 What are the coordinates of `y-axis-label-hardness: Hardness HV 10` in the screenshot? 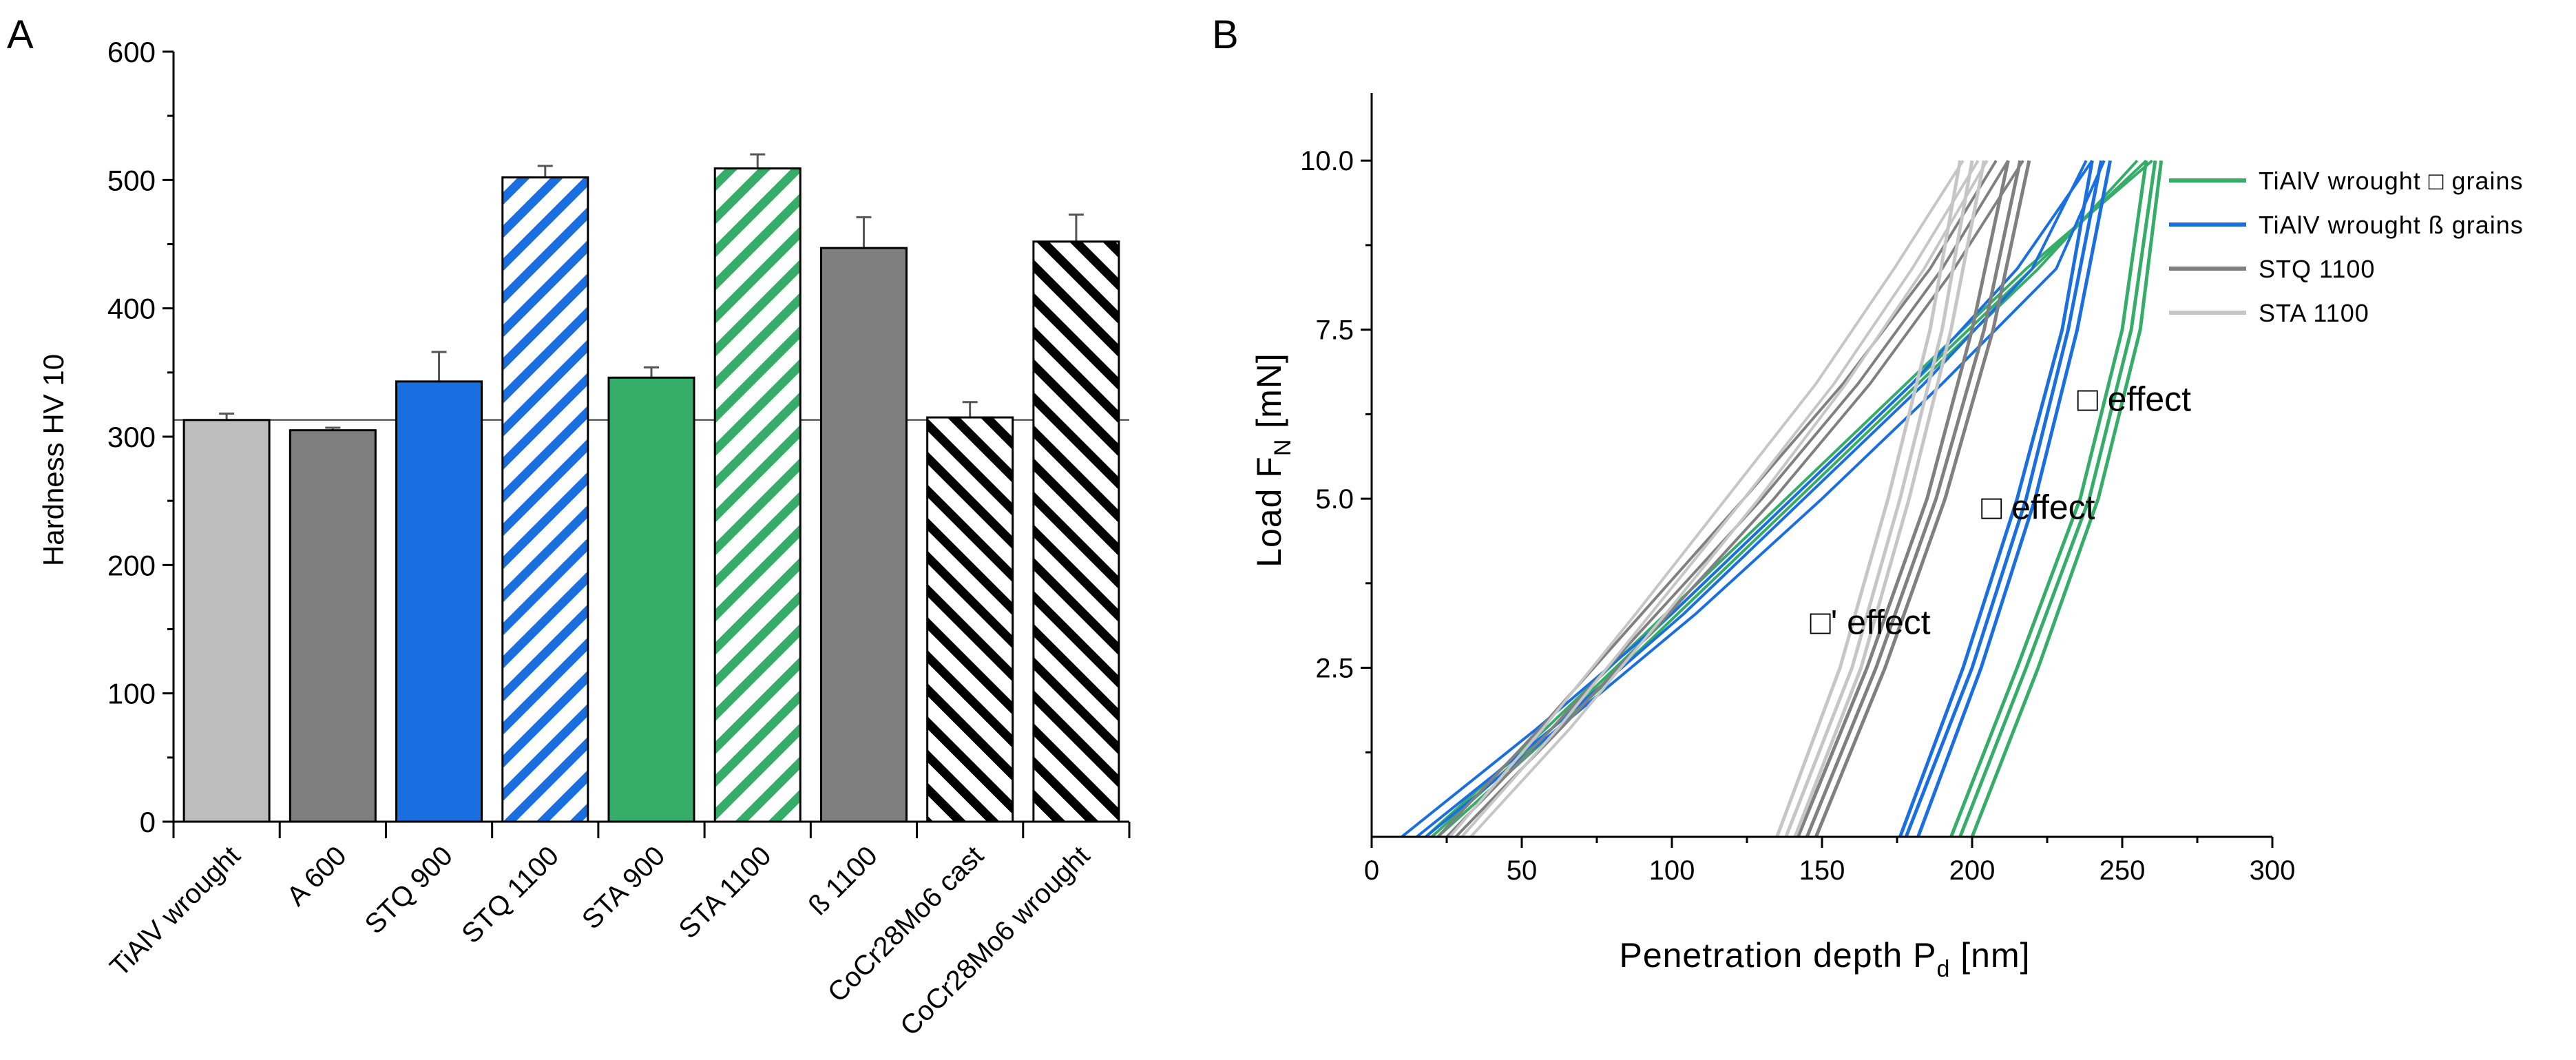 It's located at (53, 460).